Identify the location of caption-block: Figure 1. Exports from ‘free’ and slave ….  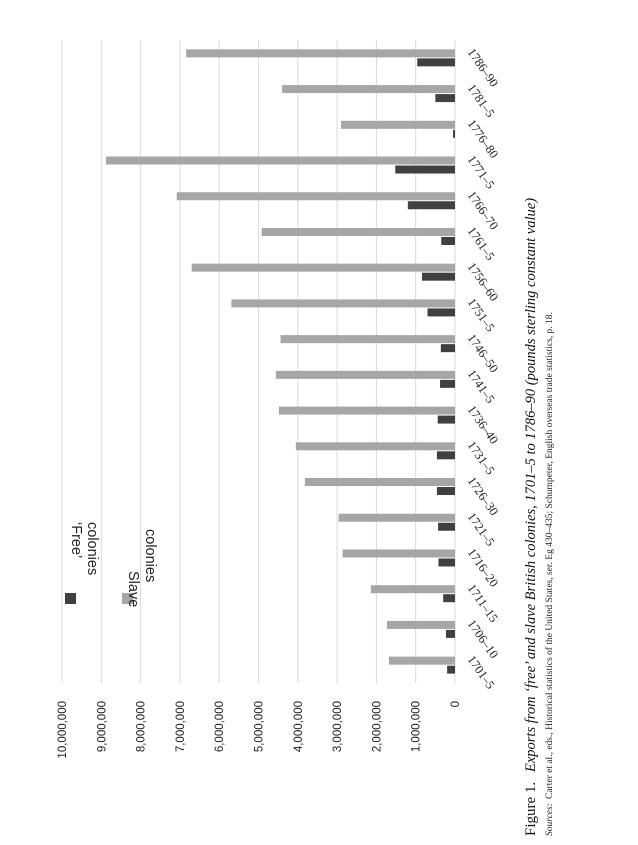
(539, 517).